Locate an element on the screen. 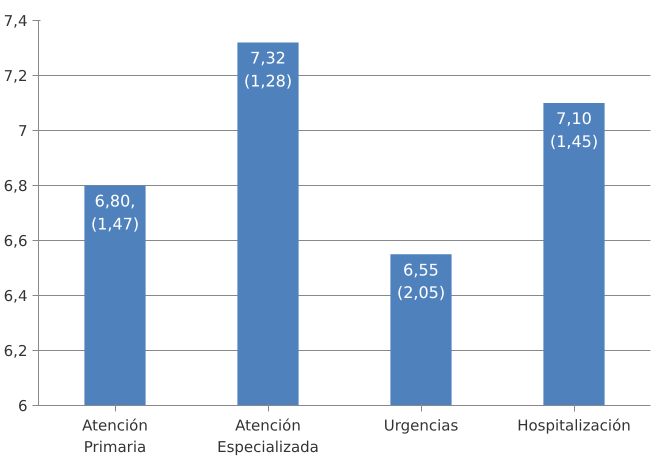 Image resolution: width=669 pixels, height=463 pixels. y-tick-label: 6 is located at coordinates (23, 406).